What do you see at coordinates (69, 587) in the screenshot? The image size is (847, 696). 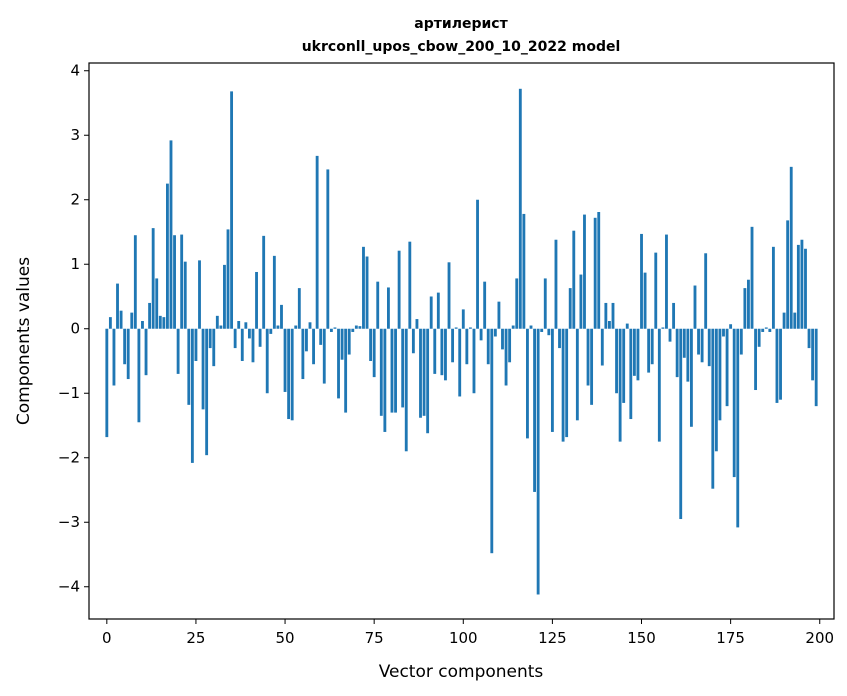 I see `y-tick-label--4: −4` at bounding box center [69, 587].